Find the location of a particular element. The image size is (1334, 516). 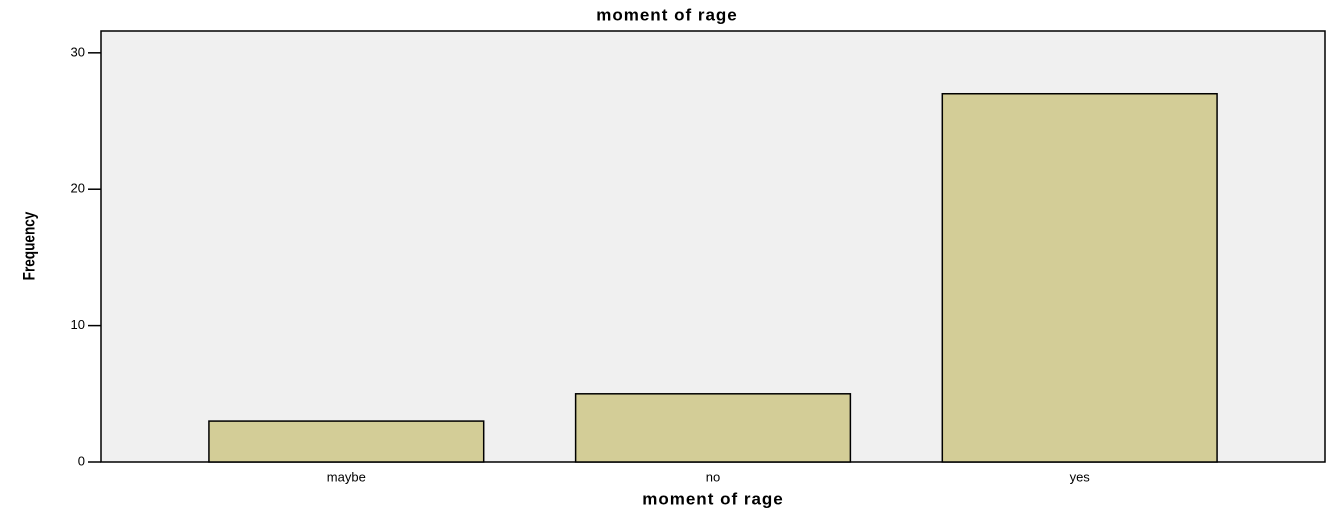

y-tick-label: 0 is located at coordinates (81, 460).